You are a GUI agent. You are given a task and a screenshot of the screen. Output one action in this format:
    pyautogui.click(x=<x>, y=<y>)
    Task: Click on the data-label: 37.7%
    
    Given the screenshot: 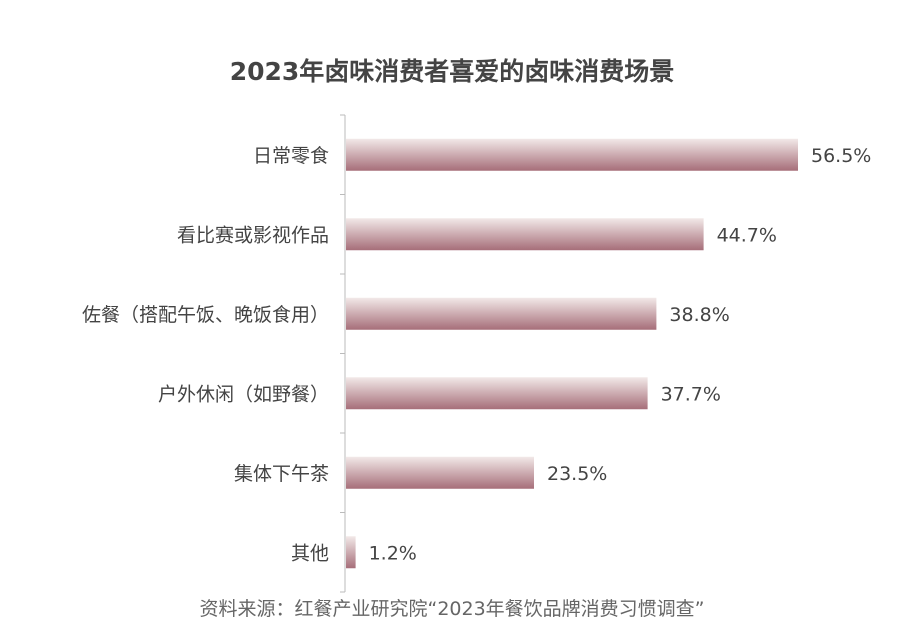 What is the action you would take?
    pyautogui.click(x=691, y=394)
    